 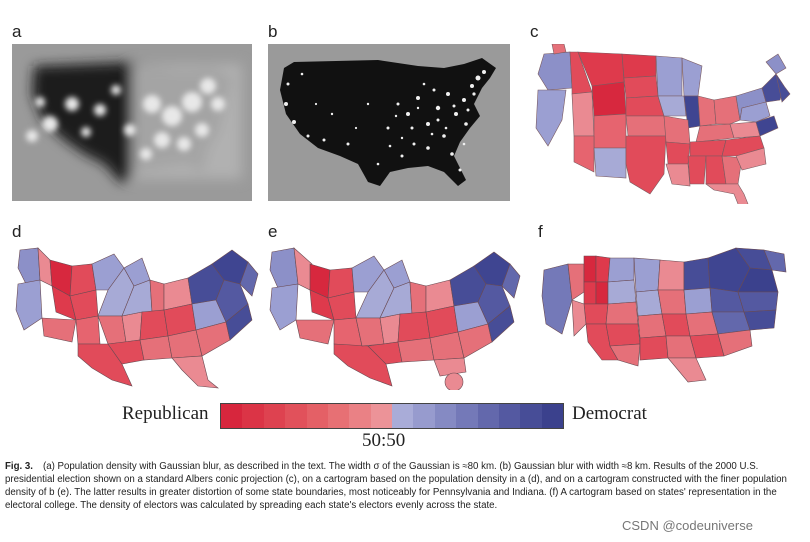 What do you see at coordinates (687, 525) in the screenshot?
I see `watermark: CSDN @codeuniverse` at bounding box center [687, 525].